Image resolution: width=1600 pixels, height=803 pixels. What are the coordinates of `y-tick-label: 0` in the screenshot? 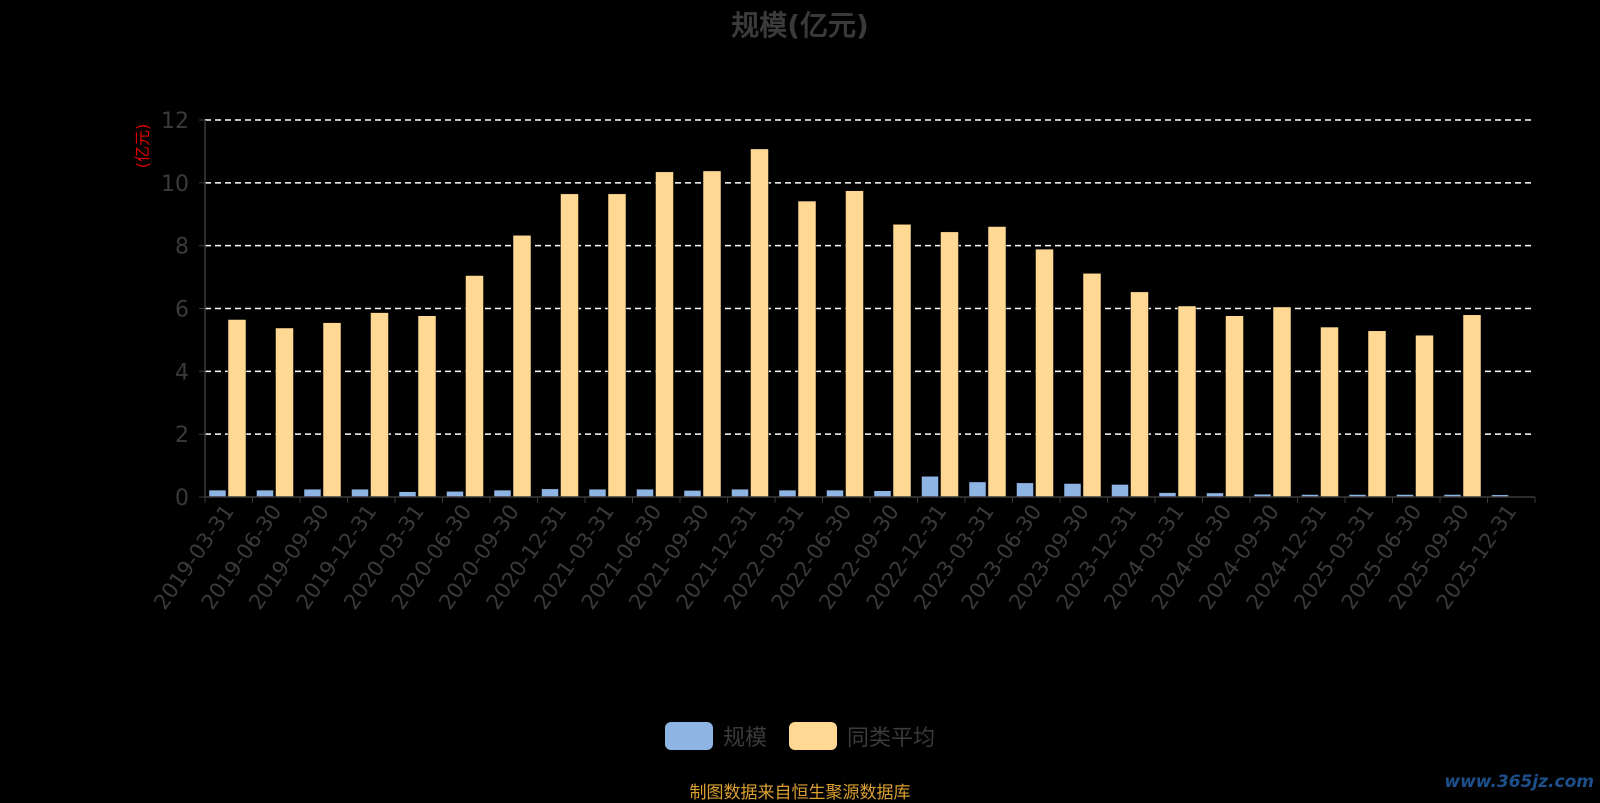 It's located at (182, 498).